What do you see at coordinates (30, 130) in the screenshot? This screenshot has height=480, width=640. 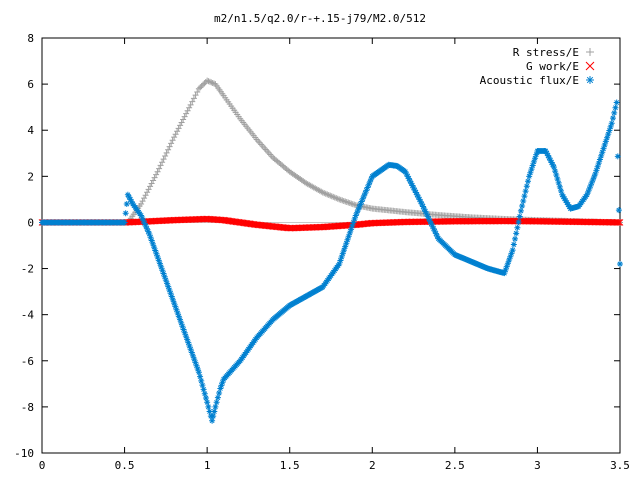 I see `y-tick-label: 4` at bounding box center [30, 130].